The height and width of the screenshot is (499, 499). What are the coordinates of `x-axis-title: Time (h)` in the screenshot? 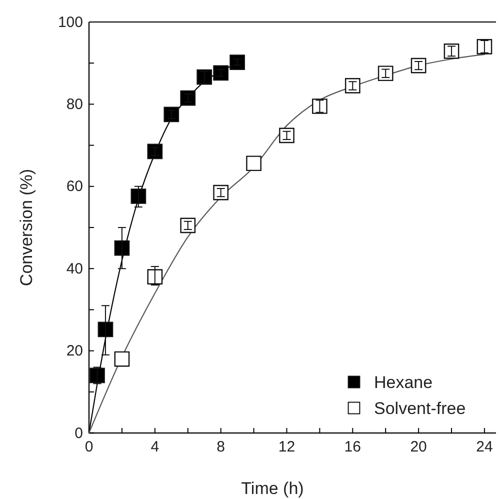 It's located at (272, 488).